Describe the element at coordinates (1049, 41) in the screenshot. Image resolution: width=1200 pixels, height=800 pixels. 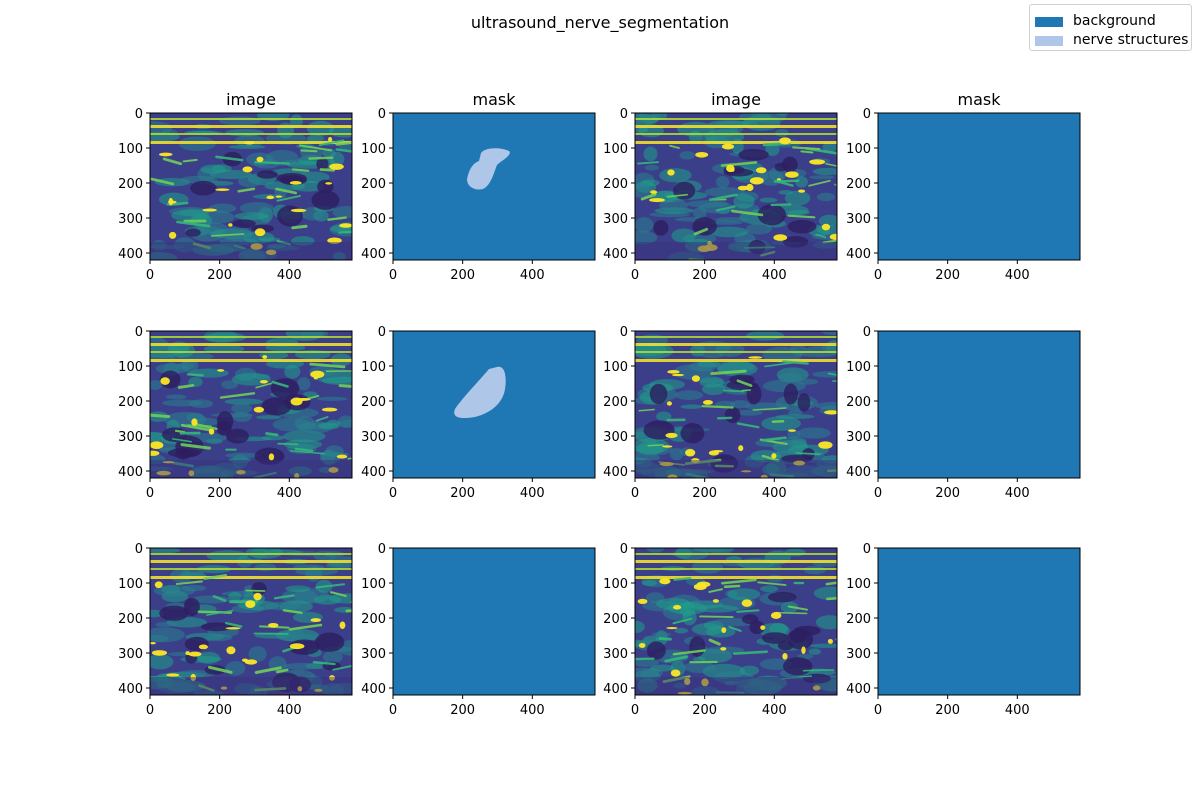
I see `legend-swatch-nerve-structures` at that location.